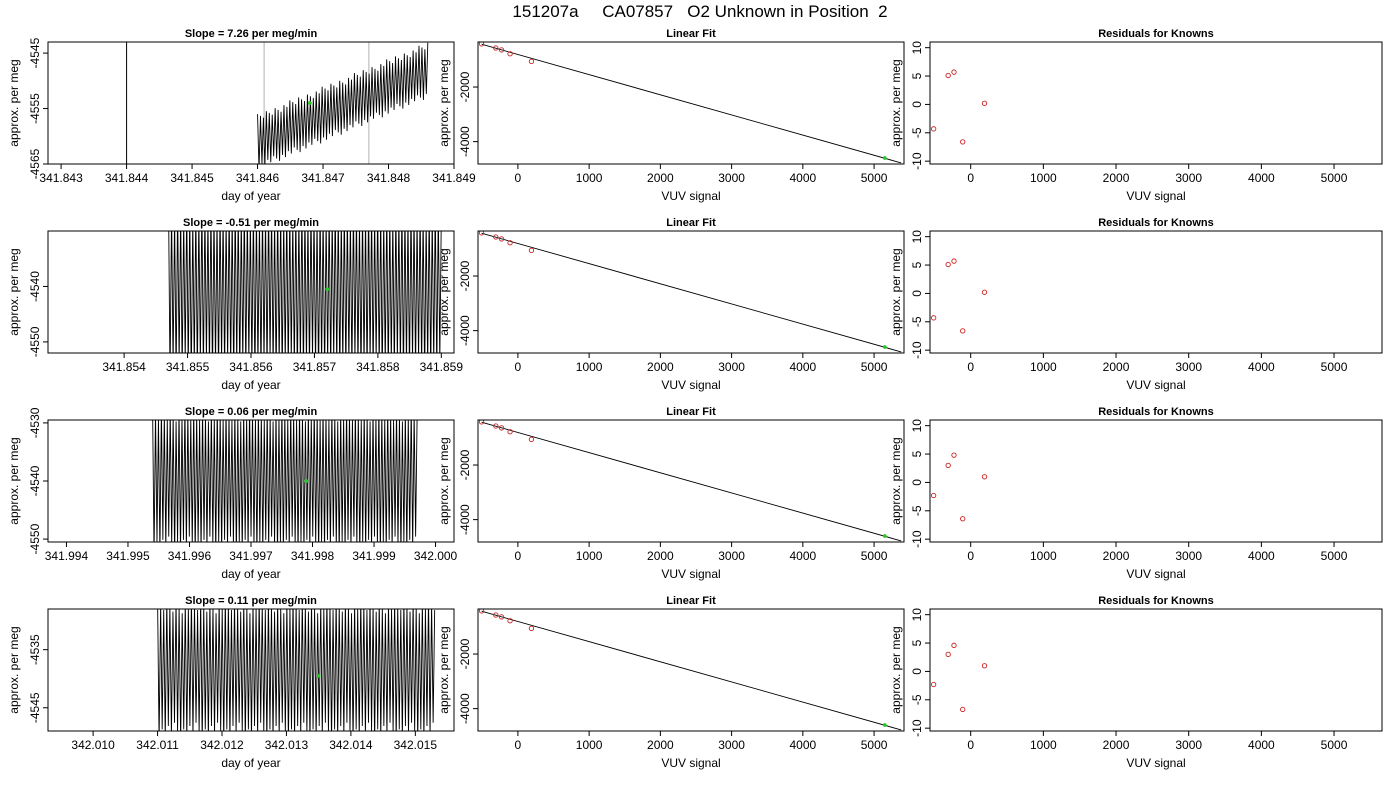  Describe the element at coordinates (251, 34) in the screenshot. I see `panel-title: Slope = 7.26 per meg/min` at that location.